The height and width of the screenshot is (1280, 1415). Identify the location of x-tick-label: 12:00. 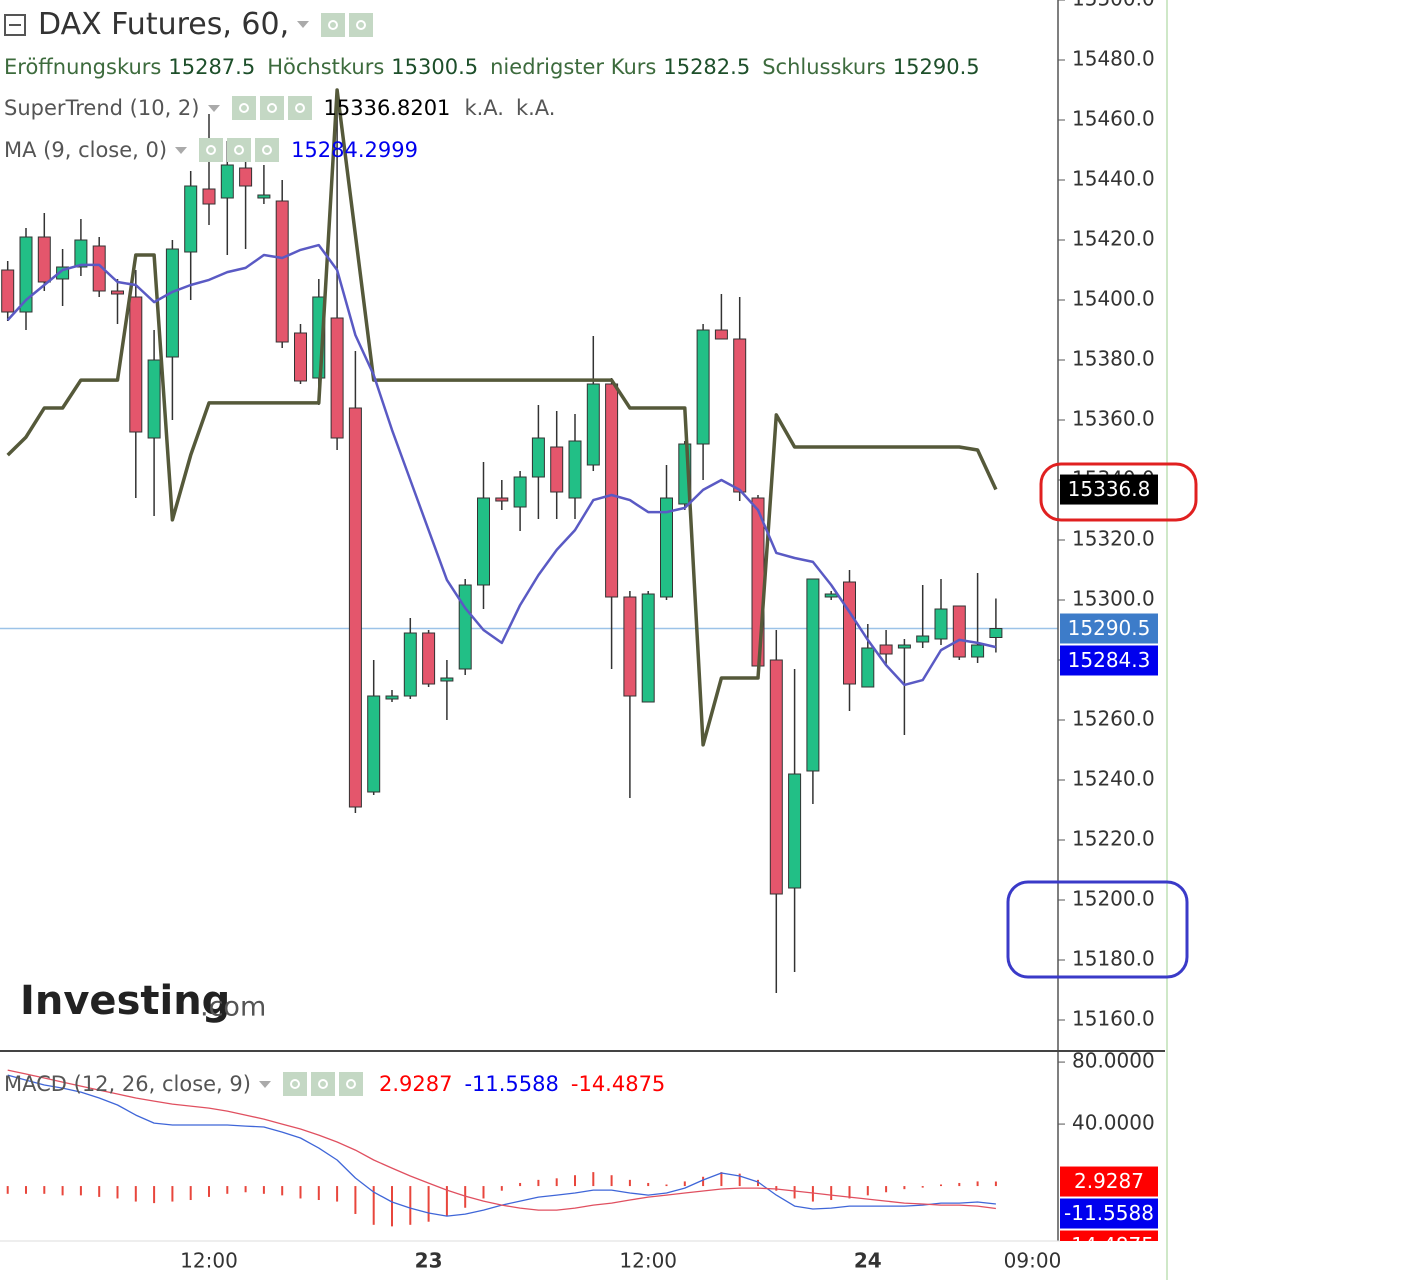
(648, 1261).